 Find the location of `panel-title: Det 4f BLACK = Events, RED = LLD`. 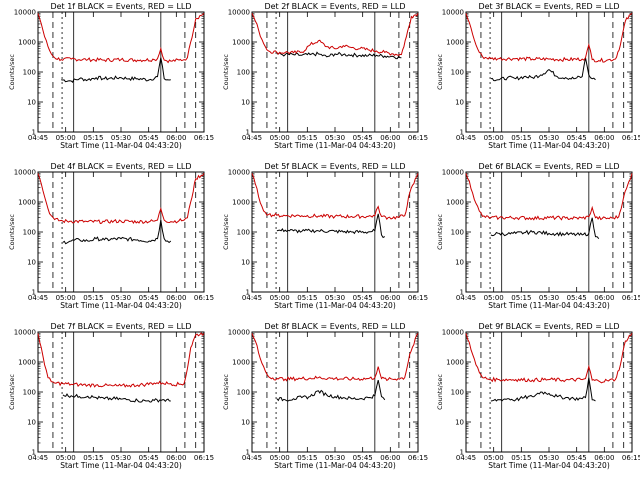

panel-title: Det 4f BLACK = Events, RED = LLD is located at coordinates (120, 166).